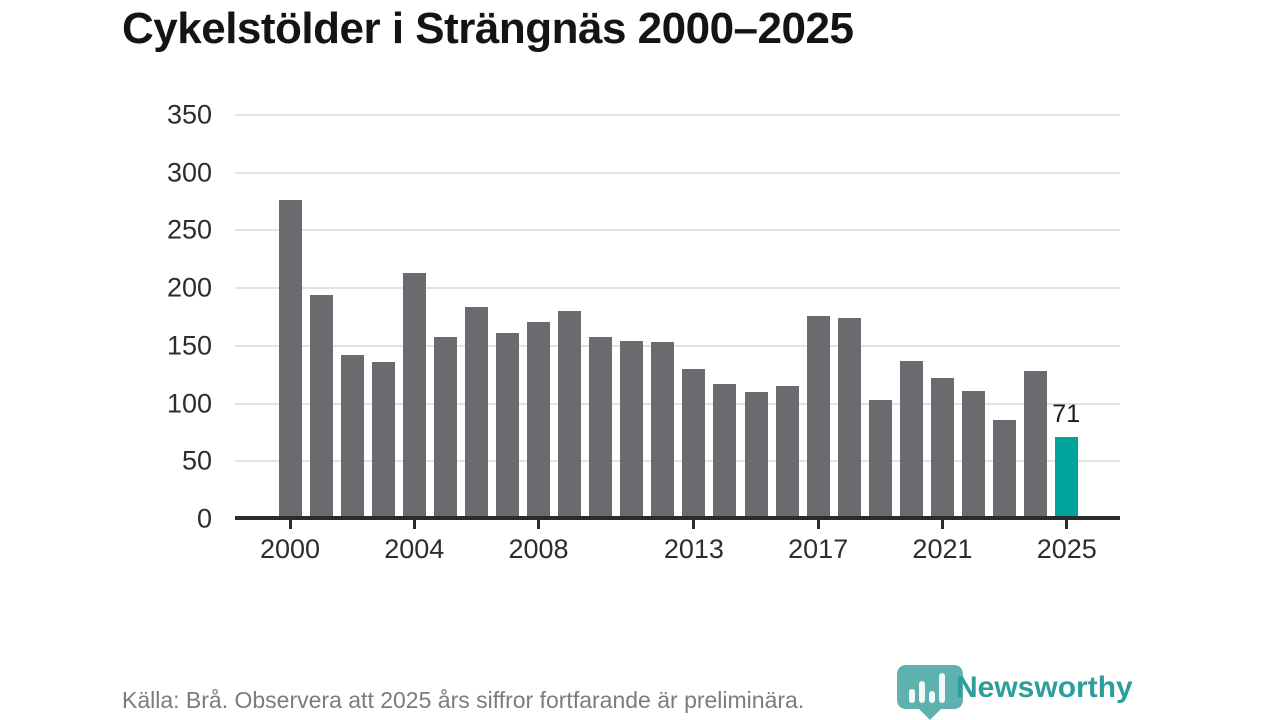  What do you see at coordinates (476, 412) in the screenshot?
I see `bar-2006` at bounding box center [476, 412].